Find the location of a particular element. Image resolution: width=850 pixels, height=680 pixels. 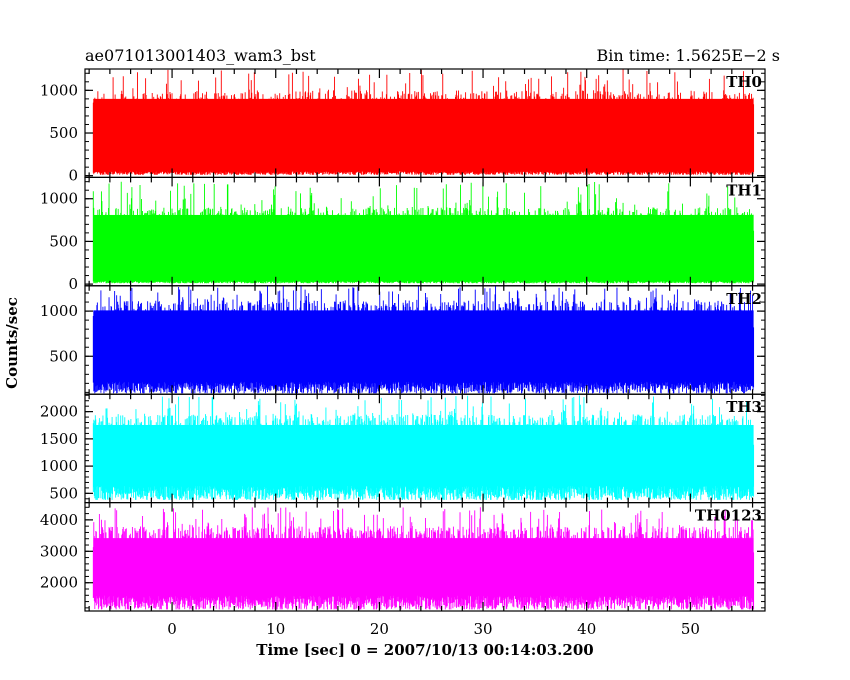

chart-title: ae071013001403_wam3_bst is located at coordinates (200, 55).